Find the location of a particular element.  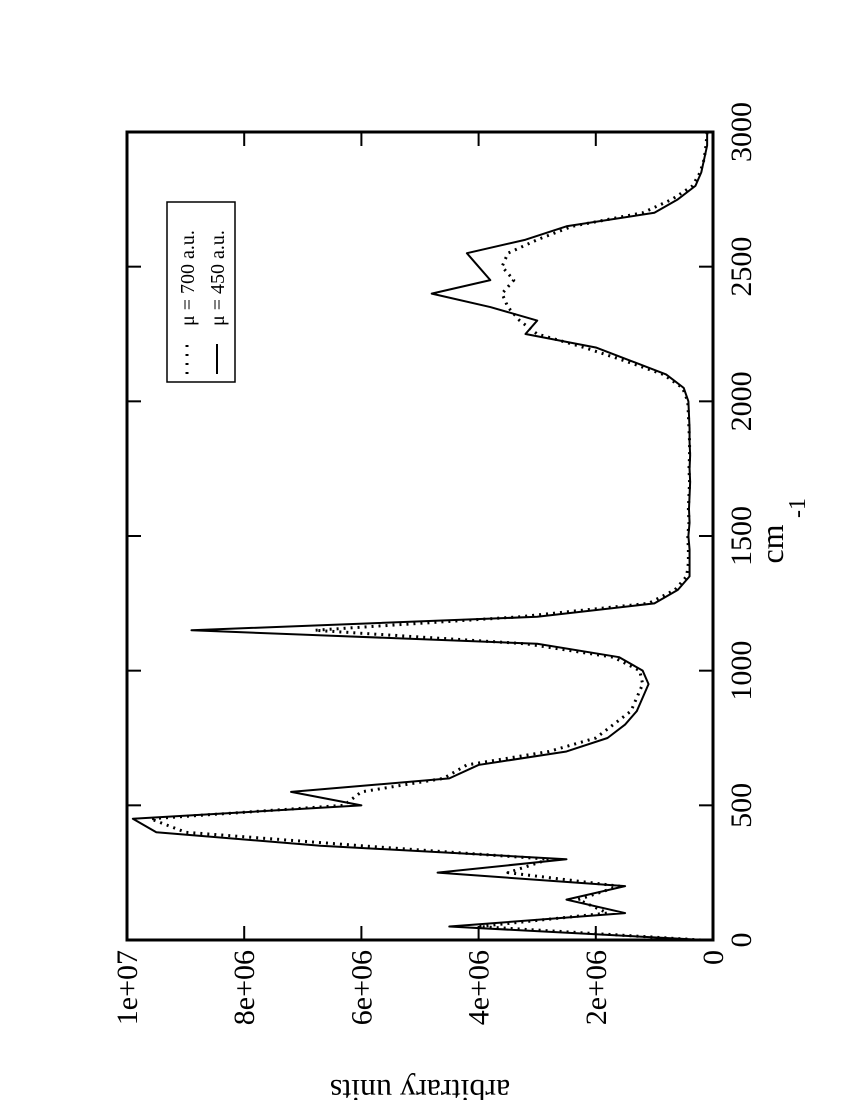

legend-label: μ = 700 a.u. is located at coordinates (188, 278).